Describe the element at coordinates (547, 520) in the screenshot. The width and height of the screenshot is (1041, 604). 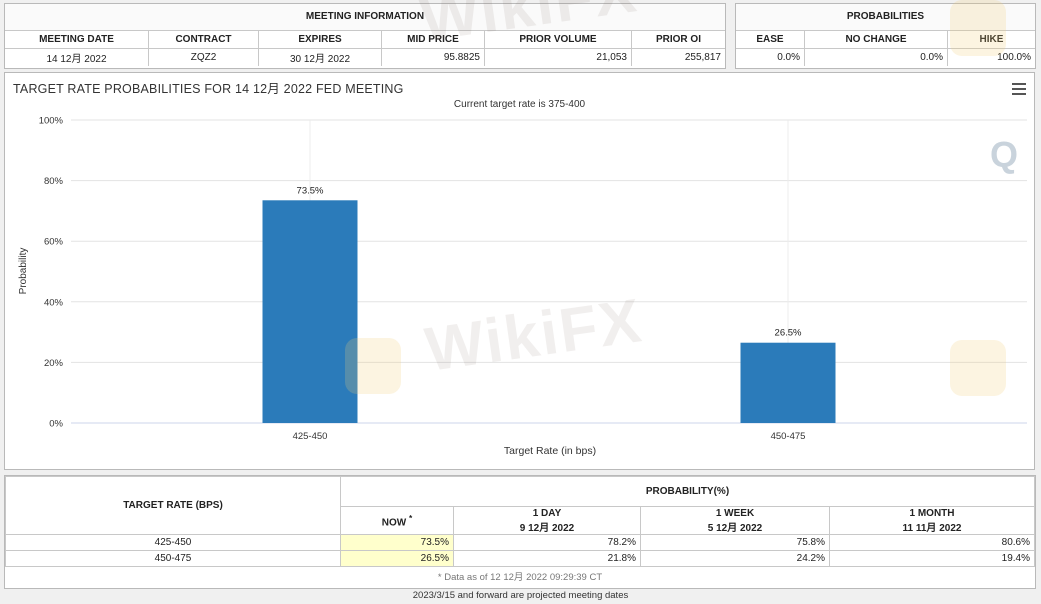
I see `one-day-header: 1 DAY 9 12月 2022` at that location.